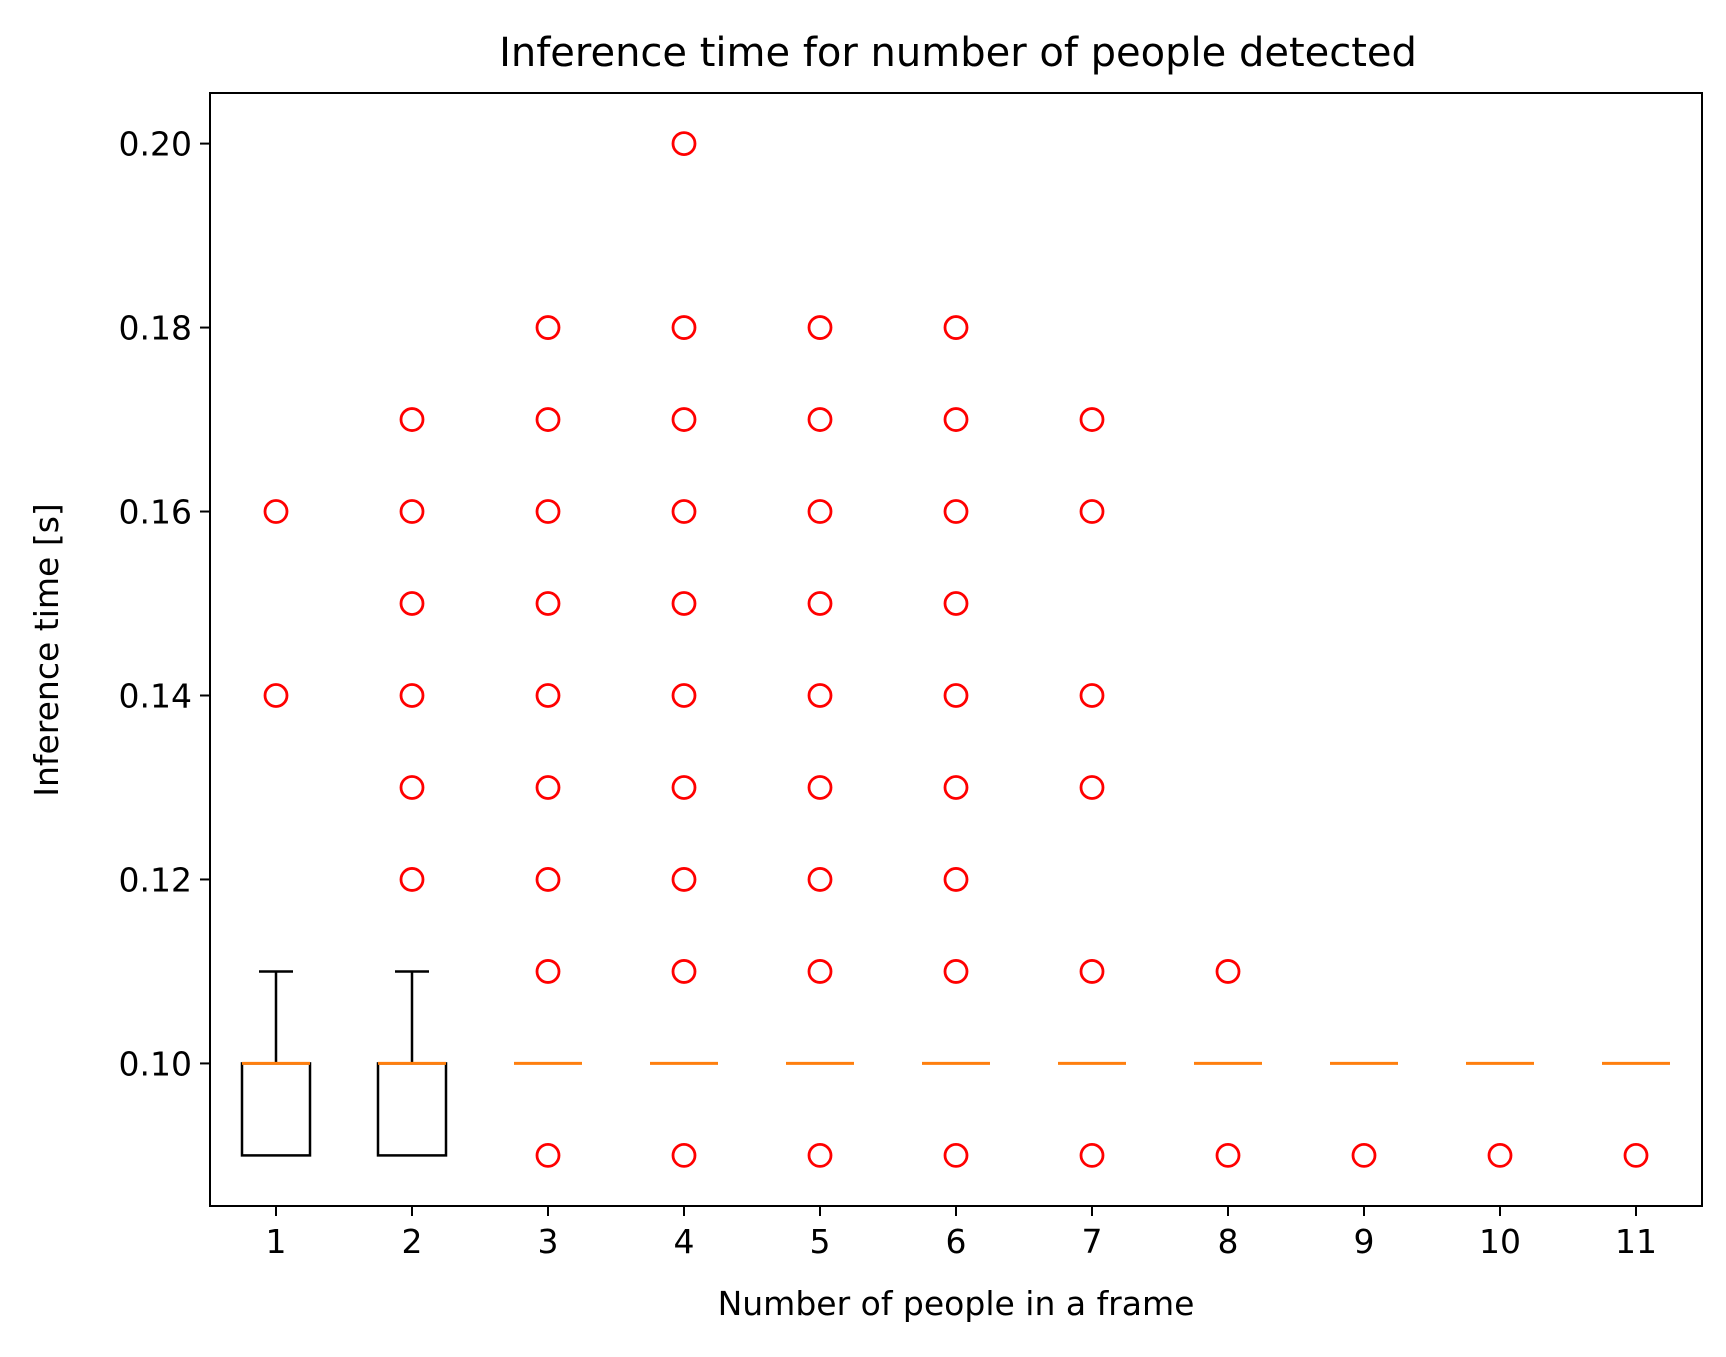 The height and width of the screenshot is (1357, 1726). Describe the element at coordinates (684, 1241) in the screenshot. I see `x-tick-label: 4` at that location.